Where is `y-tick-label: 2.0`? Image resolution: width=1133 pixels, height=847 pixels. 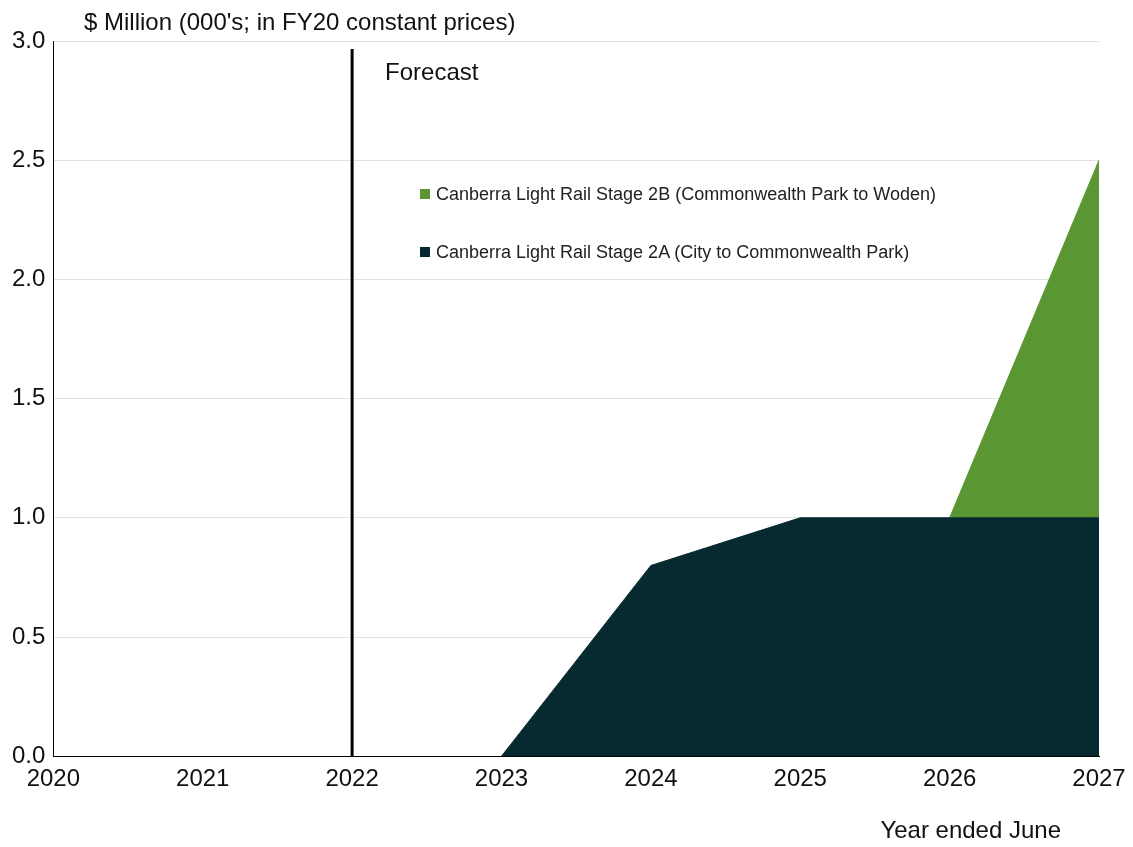 y-tick-label: 2.0 is located at coordinates (28, 278).